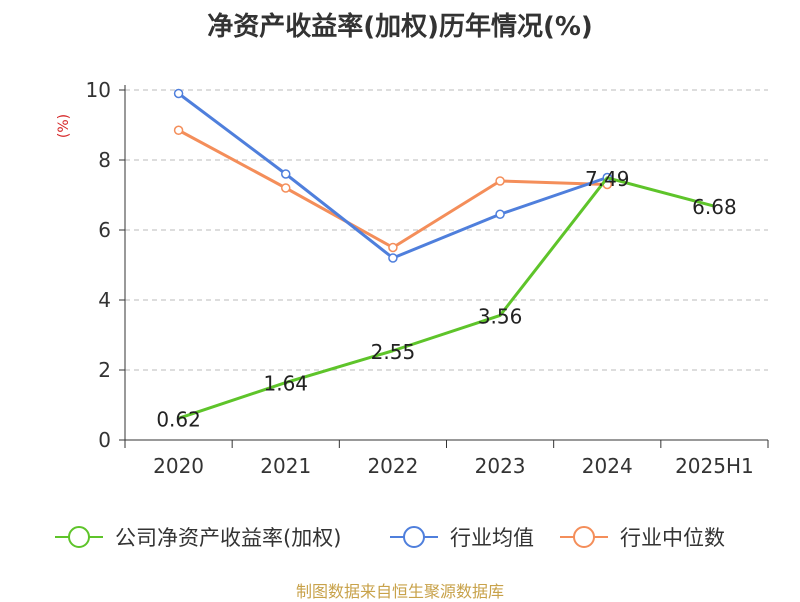 This screenshot has height=602, width=800. Describe the element at coordinates (104, 370) in the screenshot. I see `y-tick-label: 2` at that location.